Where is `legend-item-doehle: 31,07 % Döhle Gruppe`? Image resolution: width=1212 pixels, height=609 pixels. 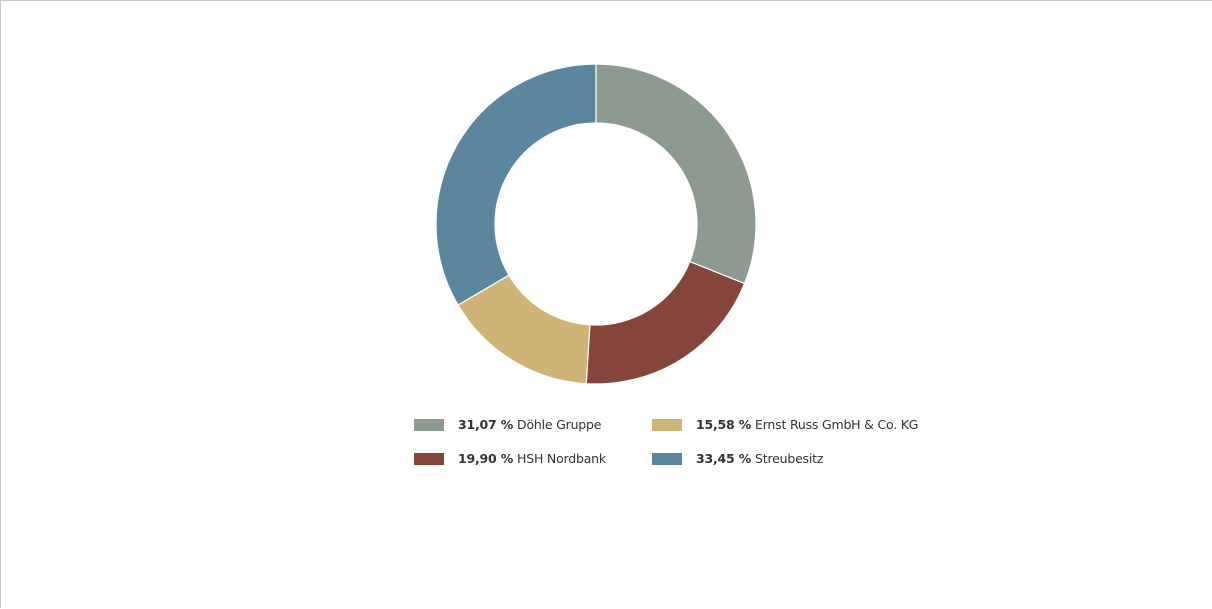 legend-item-doehle: 31,07 % Döhle Gruppe is located at coordinates (507, 424).